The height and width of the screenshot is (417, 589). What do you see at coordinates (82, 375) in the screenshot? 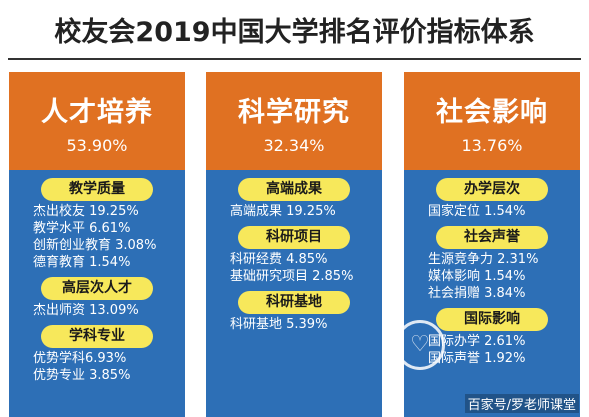
I see `indicator-item: 优势专业 3.85%` at bounding box center [82, 375].